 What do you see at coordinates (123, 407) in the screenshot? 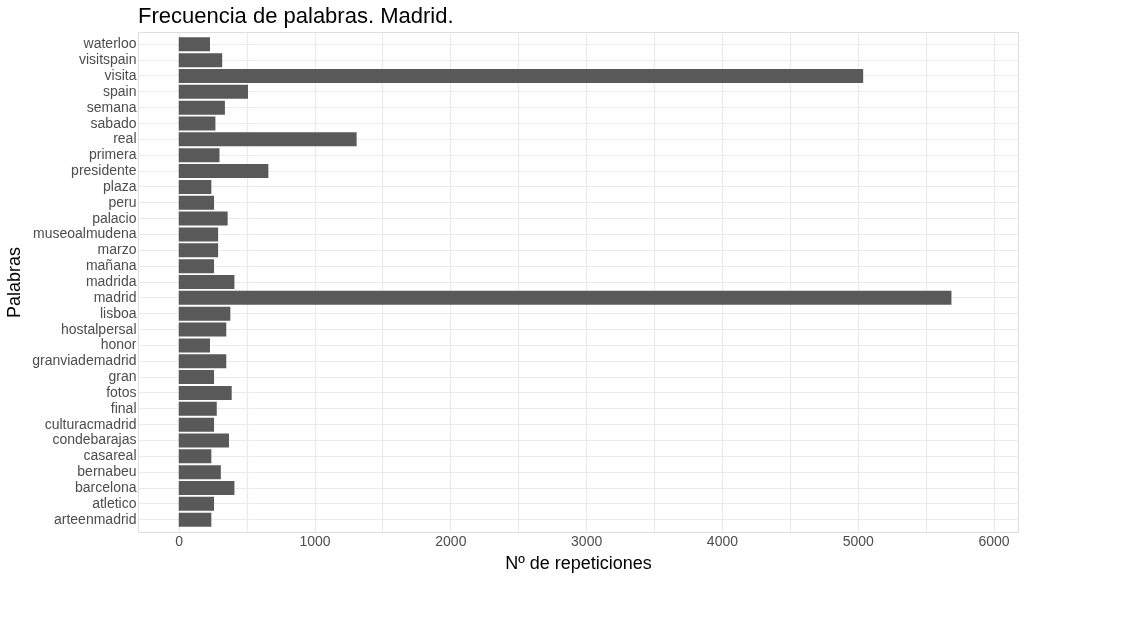
I see `y-tick-label: final` at bounding box center [123, 407].